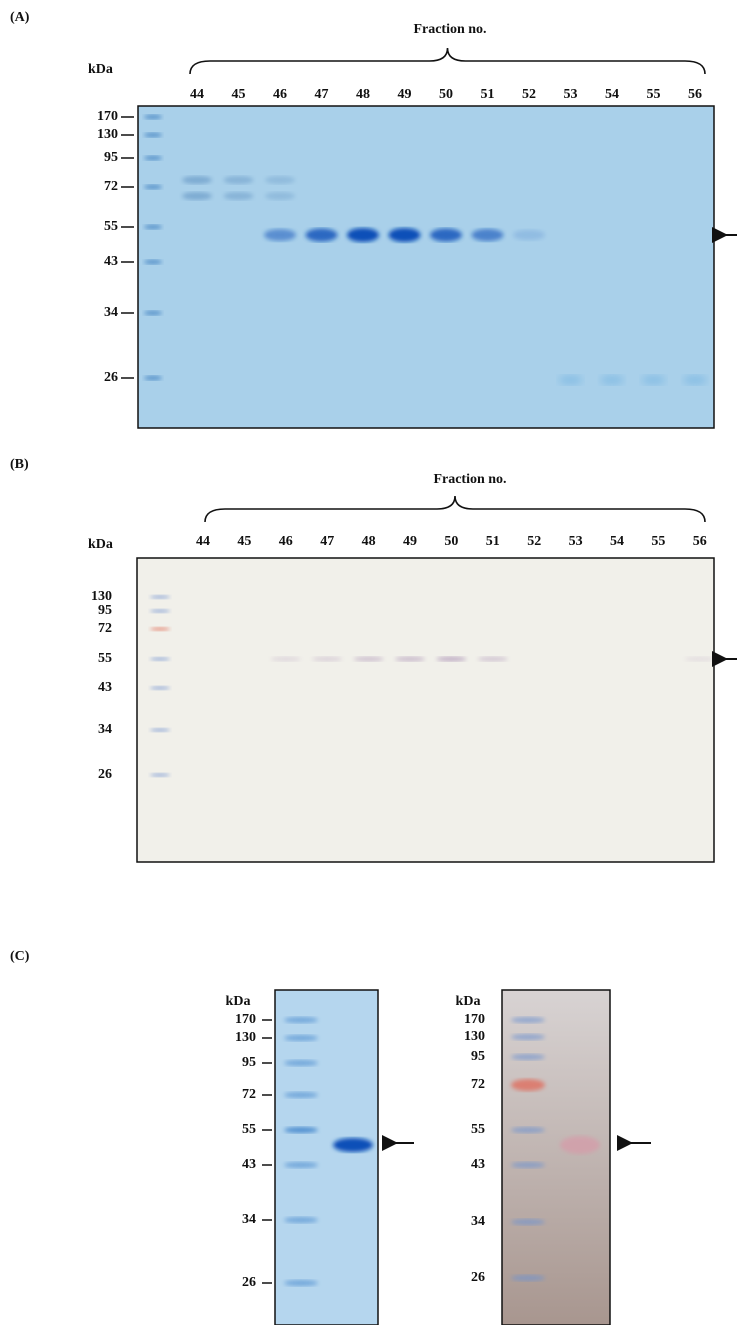  What do you see at coordinates (474, 1019) in the screenshot?
I see `marker-label: 170` at bounding box center [474, 1019].